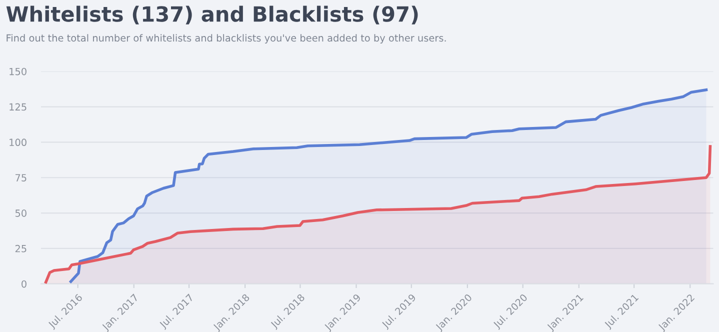 The width and height of the screenshot is (719, 332). I want to click on y-tick-label: 25, so click(20, 248).